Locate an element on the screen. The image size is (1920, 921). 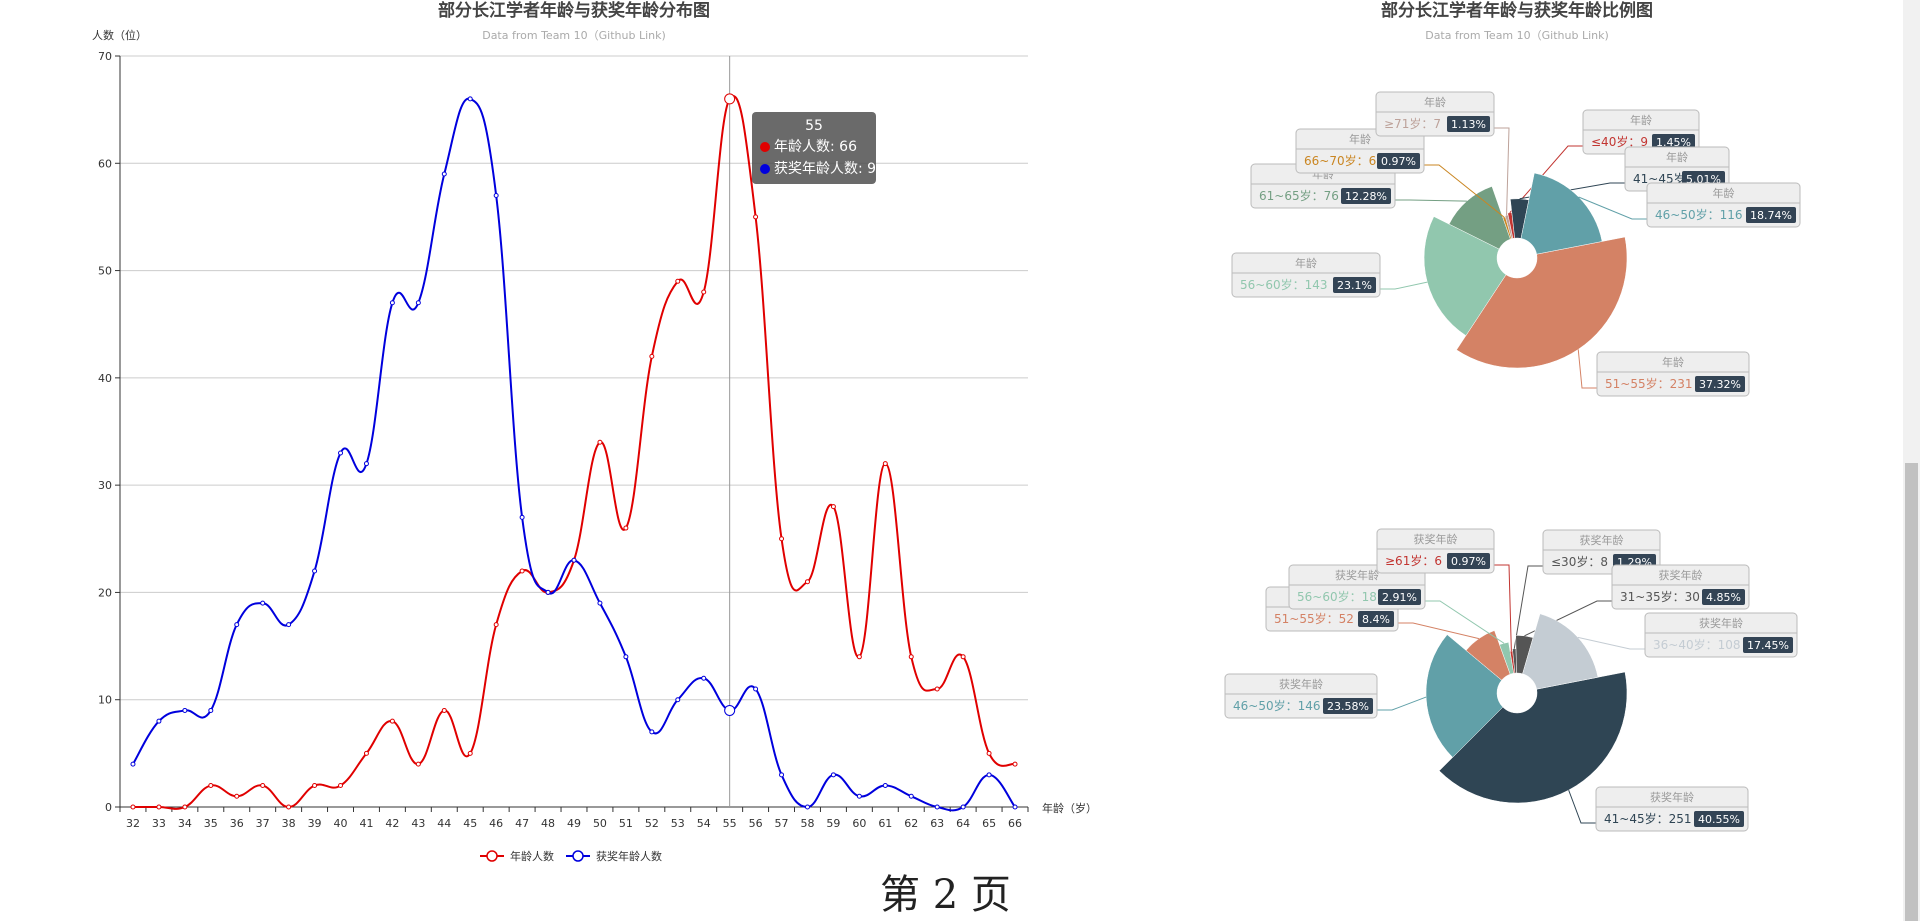
legend-label: 获奖年龄人数 is located at coordinates (629, 856).